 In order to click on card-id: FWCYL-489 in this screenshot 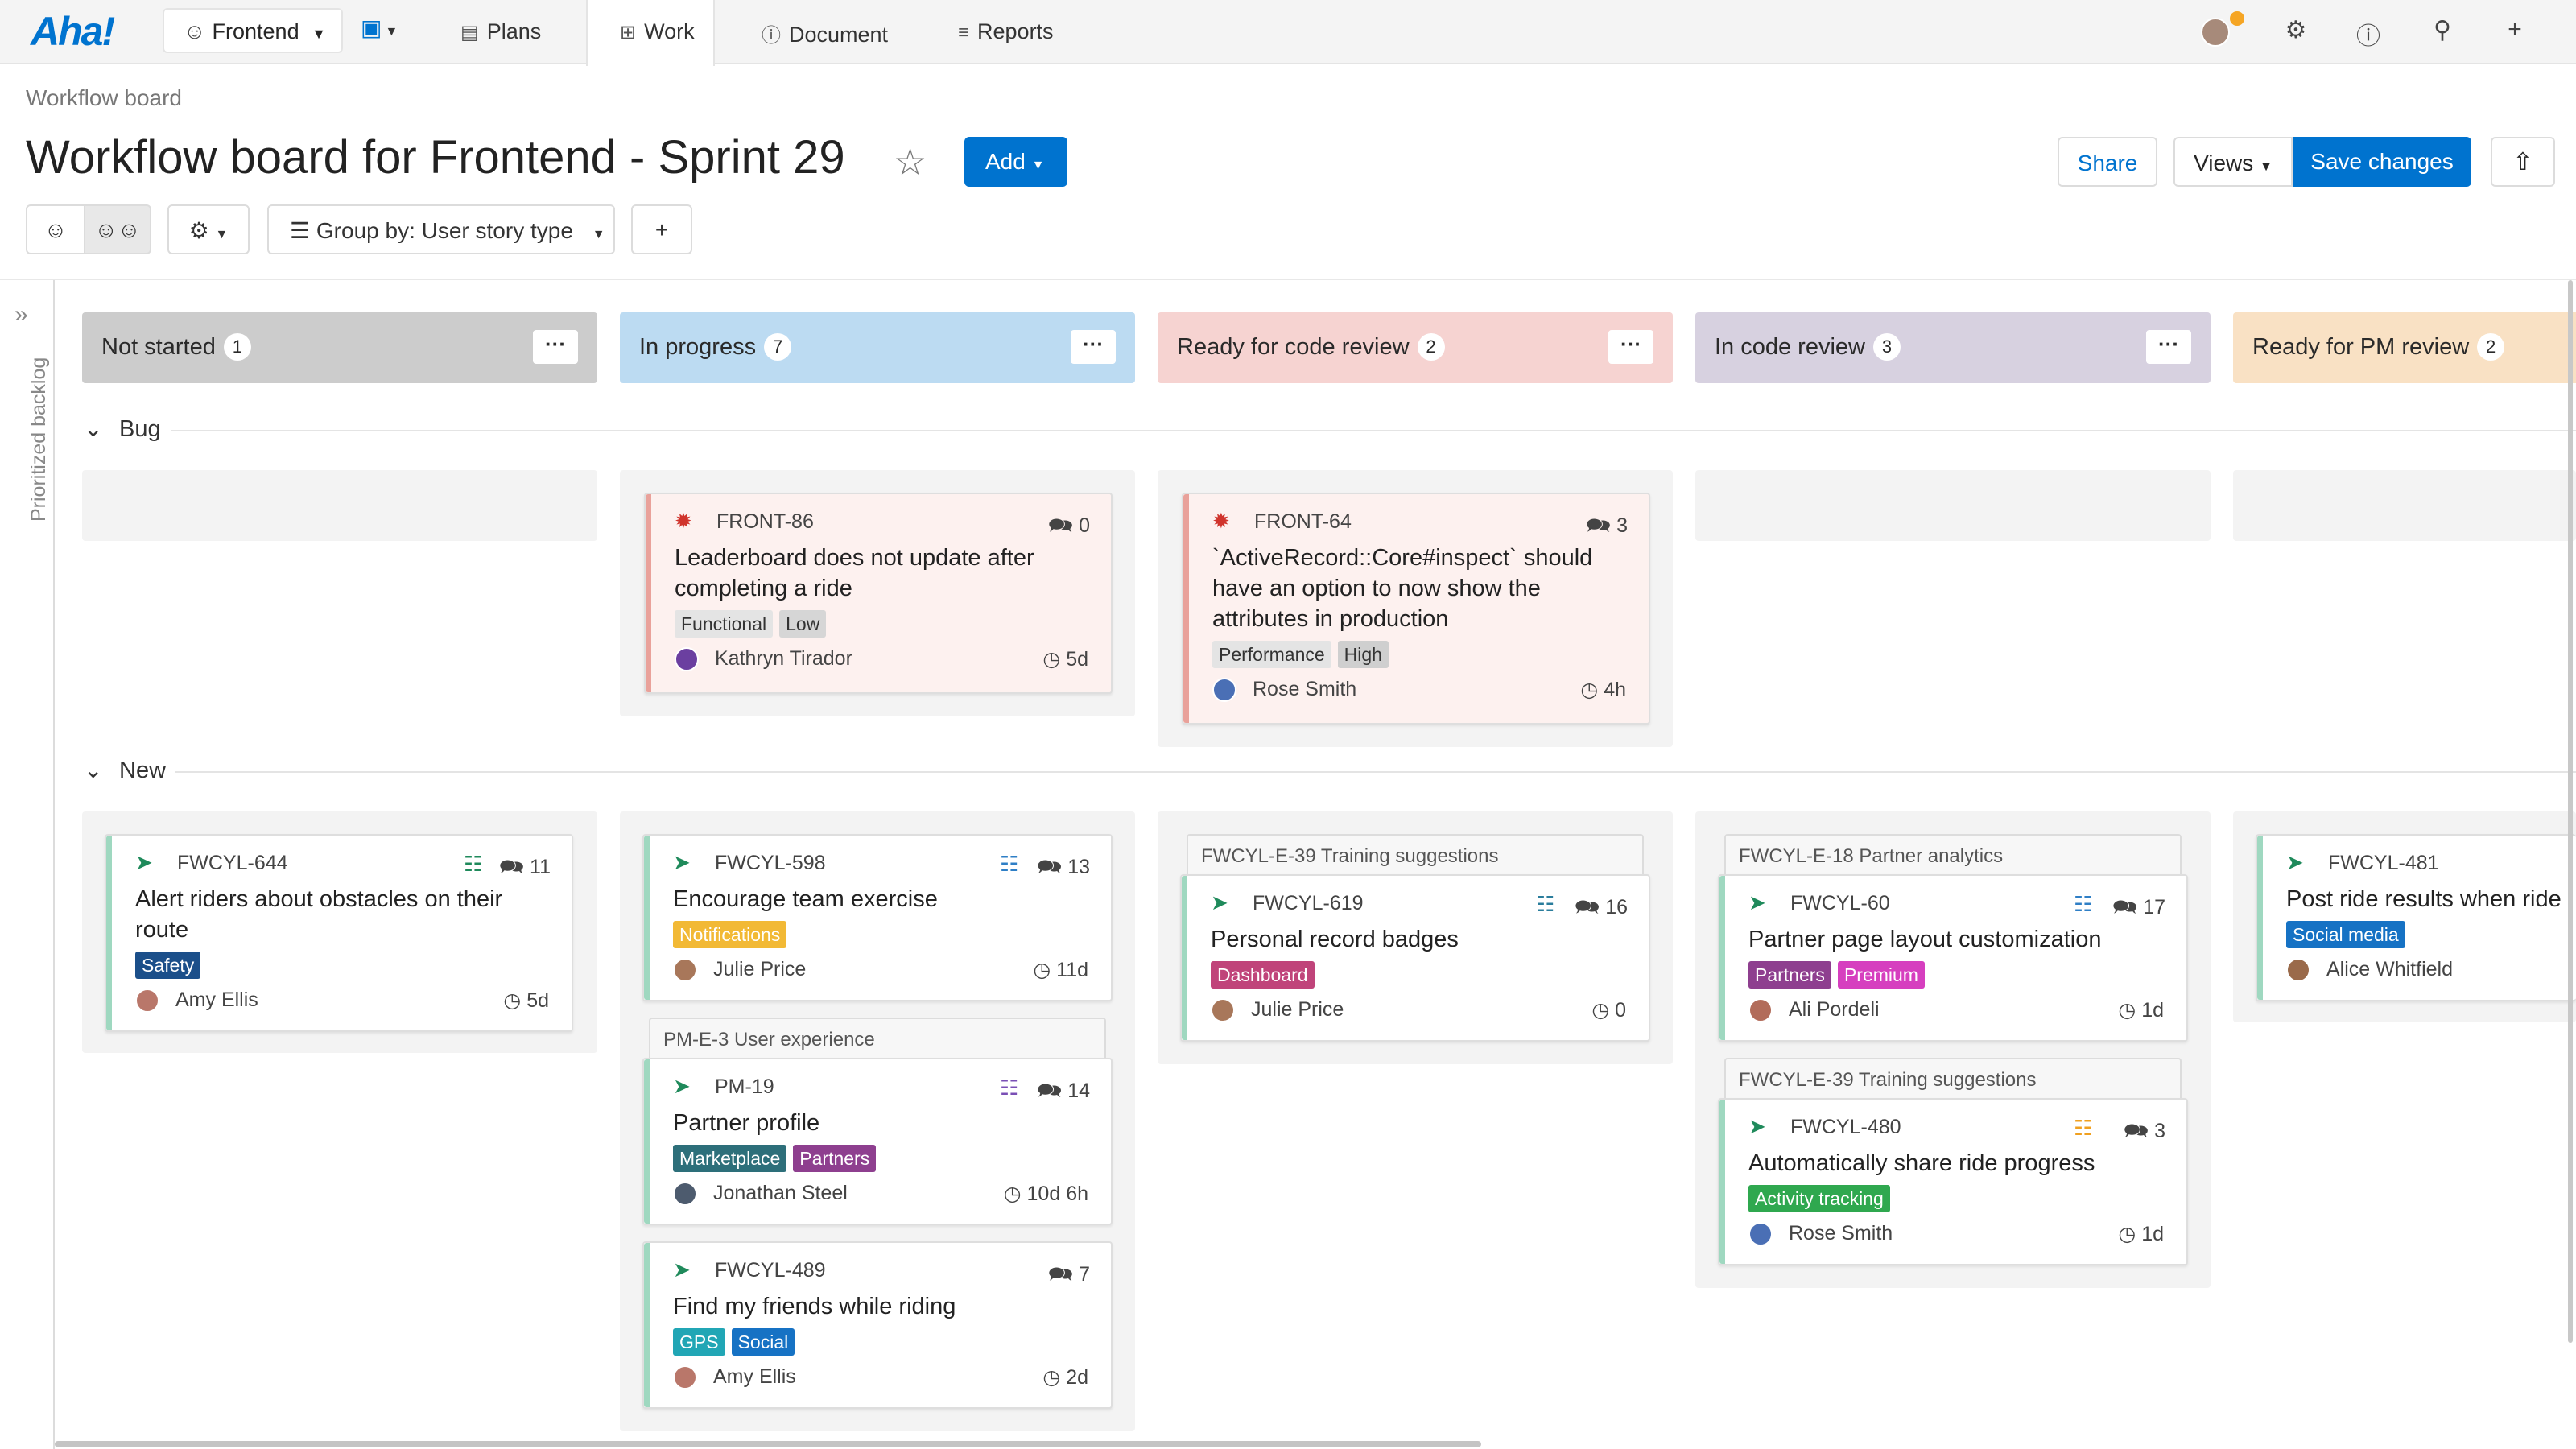, I will do `click(770, 1270)`.